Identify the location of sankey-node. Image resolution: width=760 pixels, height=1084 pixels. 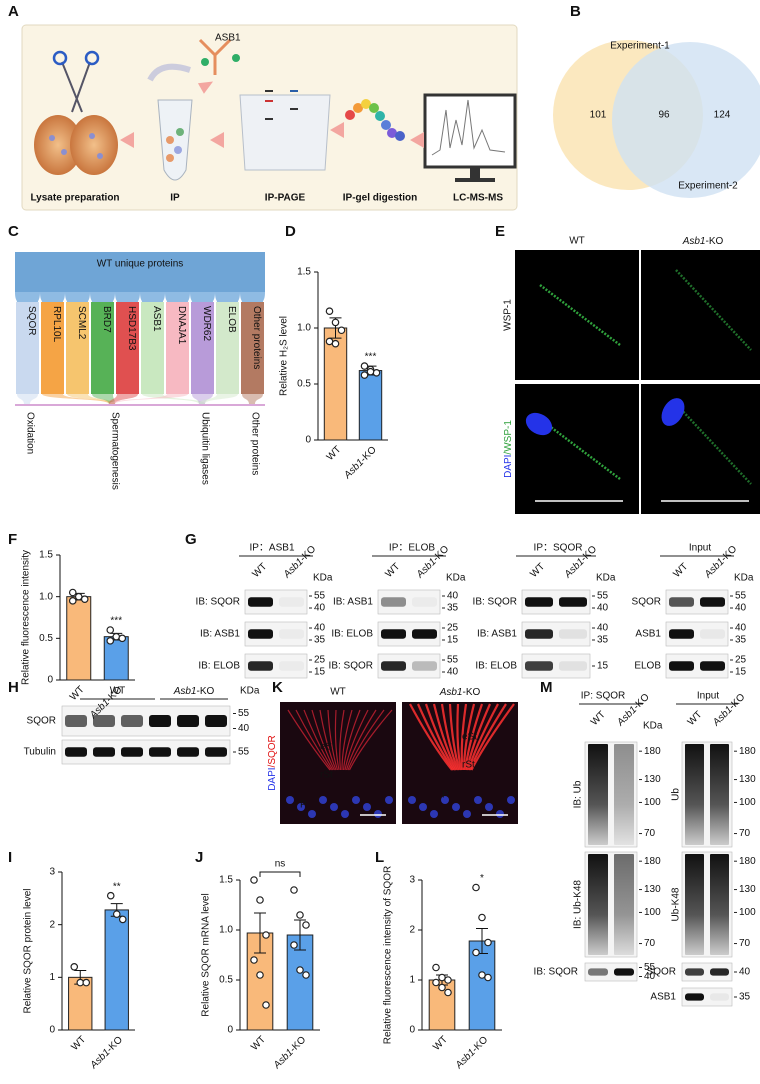
(227, 348).